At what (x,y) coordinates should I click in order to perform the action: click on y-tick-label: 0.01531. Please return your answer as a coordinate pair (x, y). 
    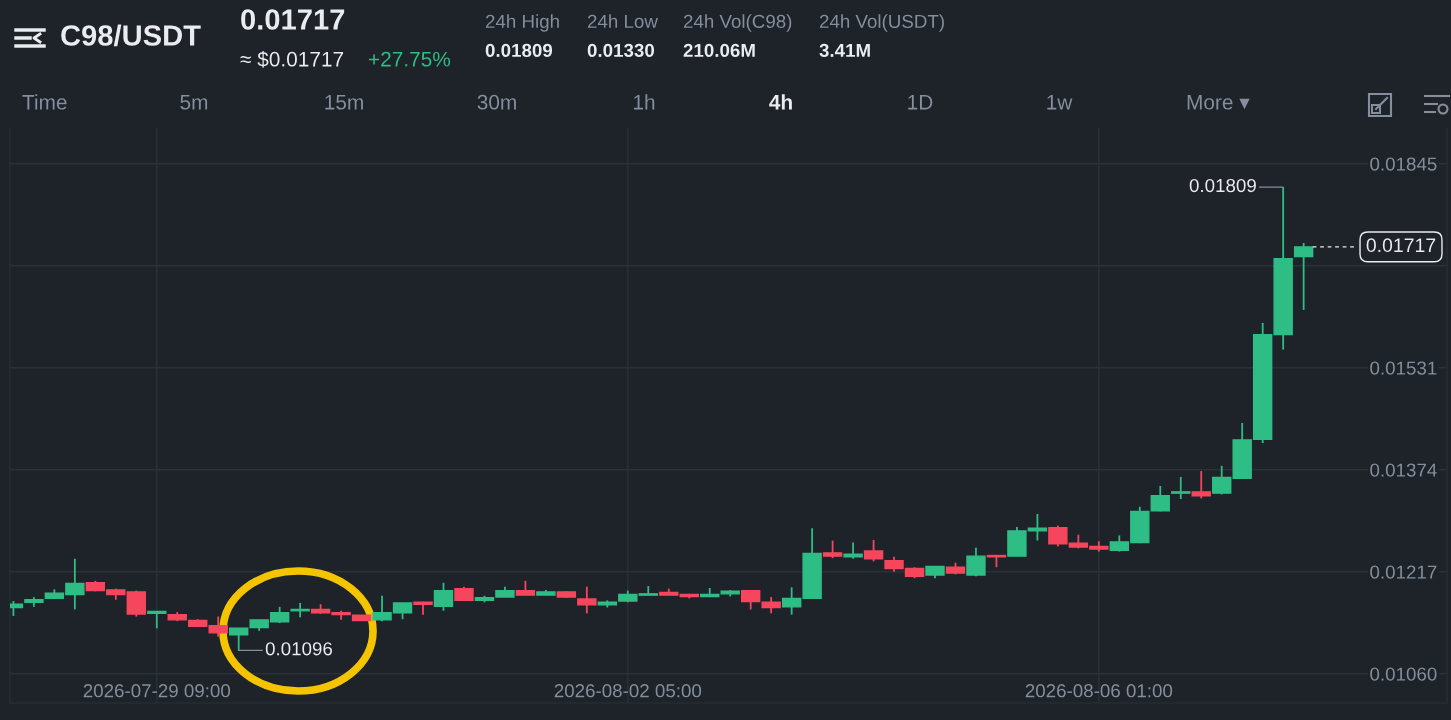
    Looking at the image, I should click on (1403, 368).